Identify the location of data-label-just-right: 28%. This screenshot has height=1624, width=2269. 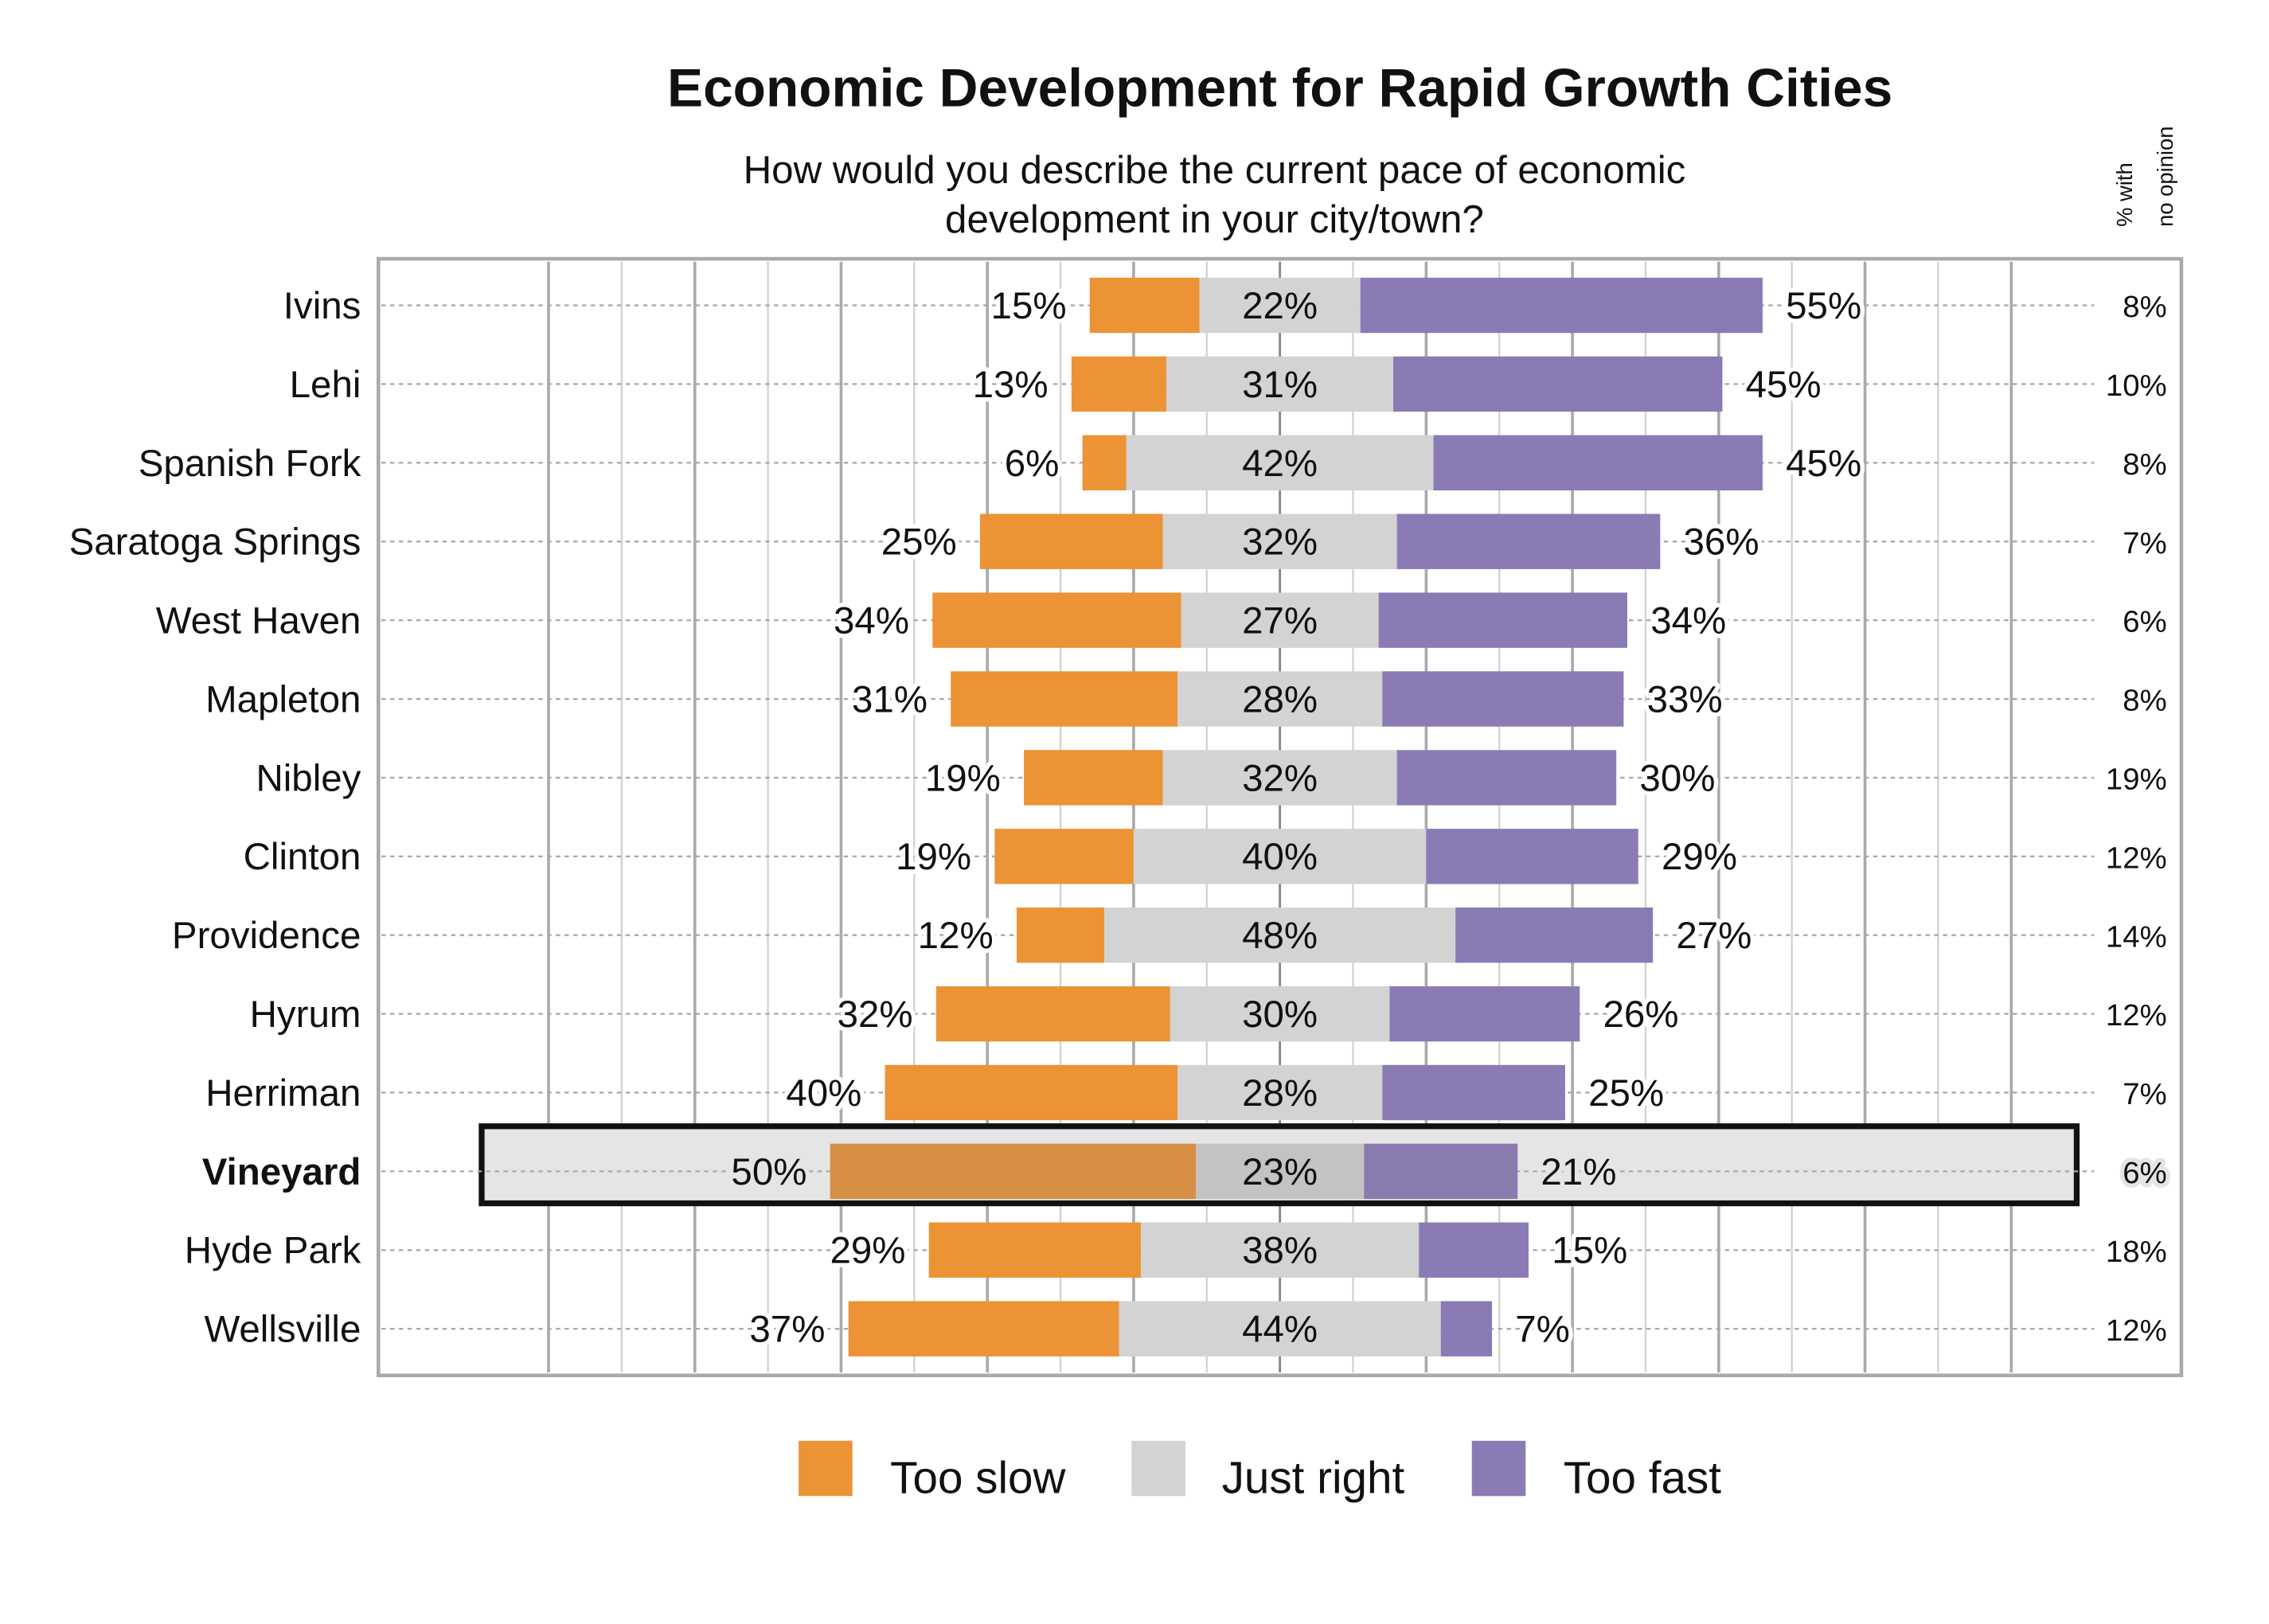
(1280, 699).